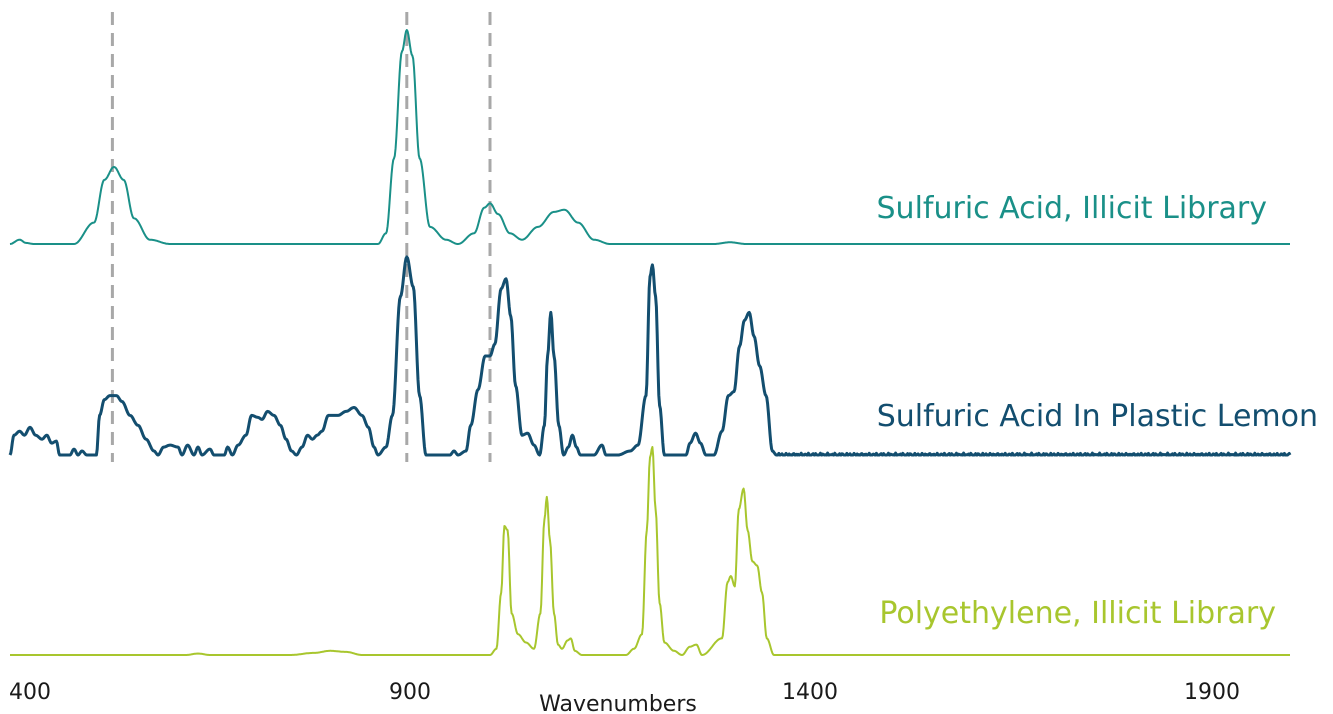  Describe the element at coordinates (1072, 208) in the screenshot. I see `series-label-sulfuric-acid-illicit: Sulfuric Acid, Illicit Library` at that location.